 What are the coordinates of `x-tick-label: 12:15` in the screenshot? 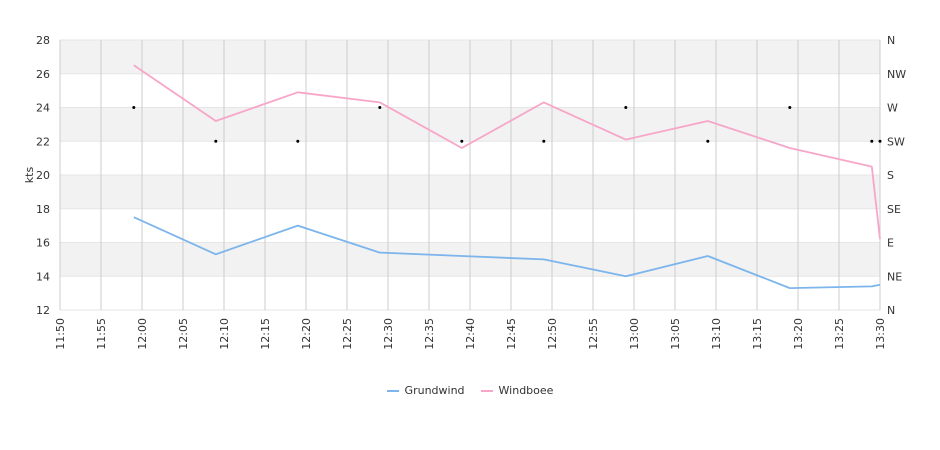 It's located at (265, 334).